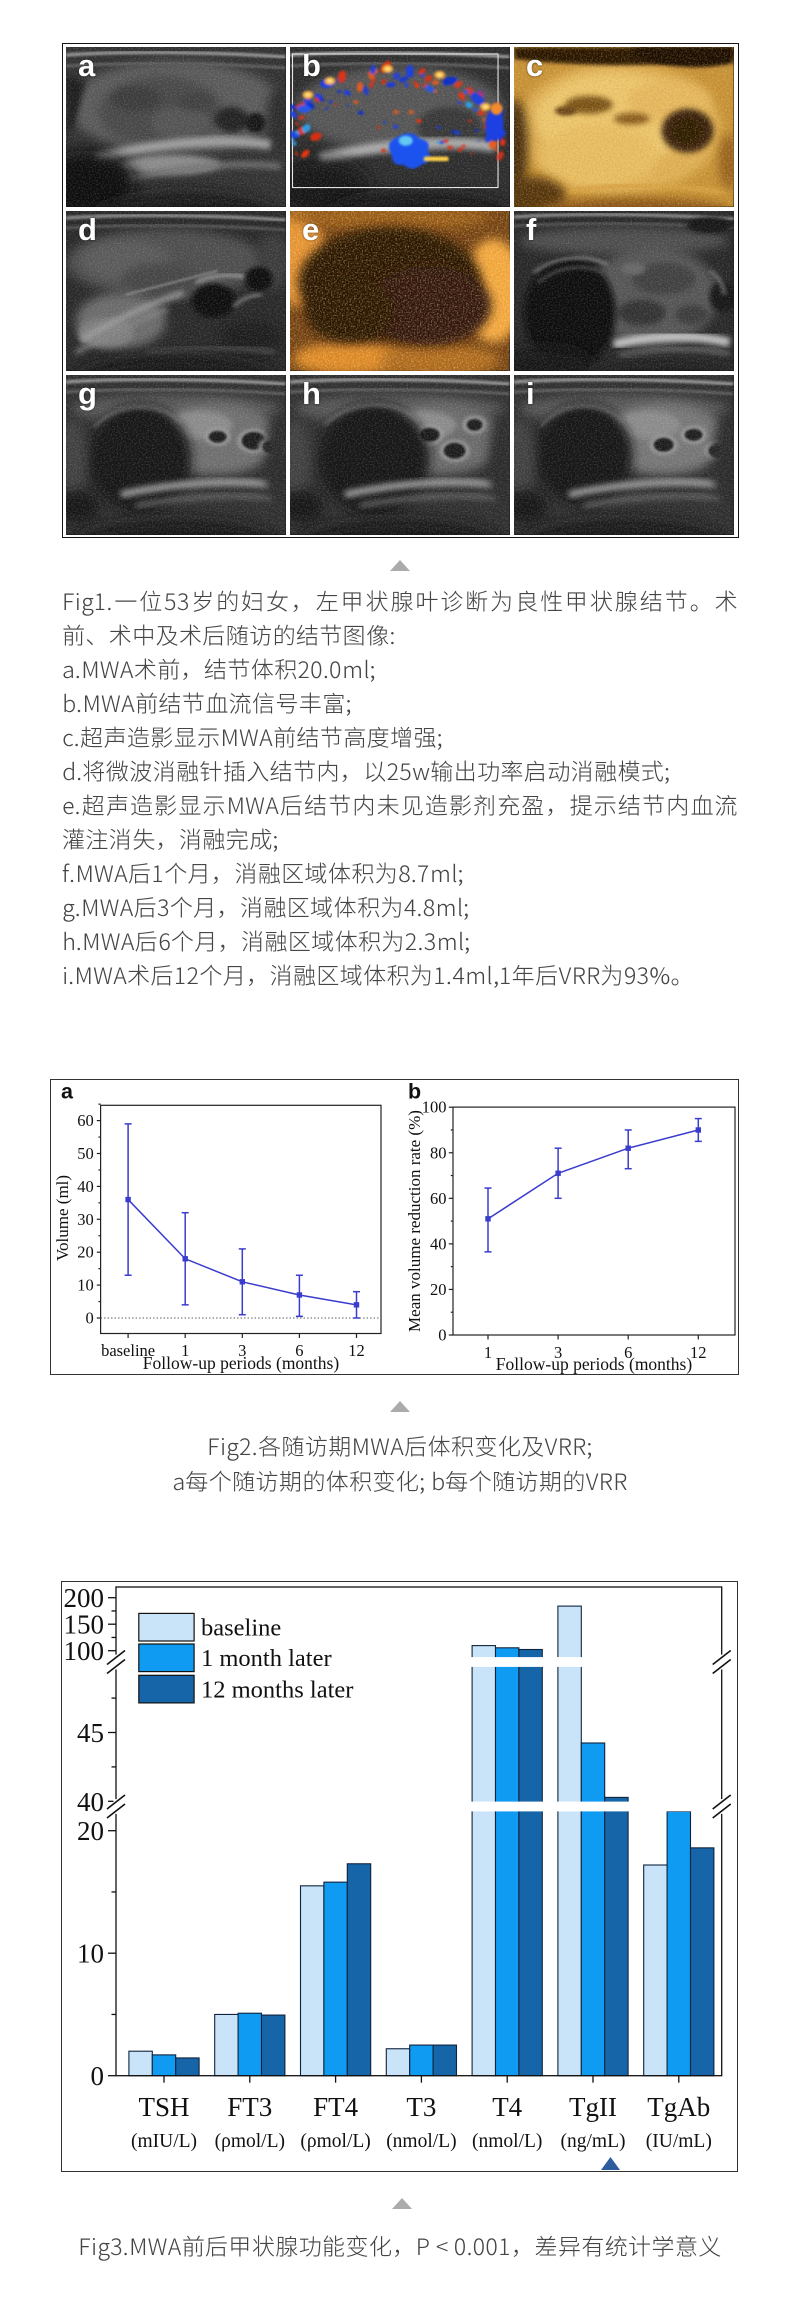  Describe the element at coordinates (421, 2107) in the screenshot. I see `svg-text: T3` at that location.